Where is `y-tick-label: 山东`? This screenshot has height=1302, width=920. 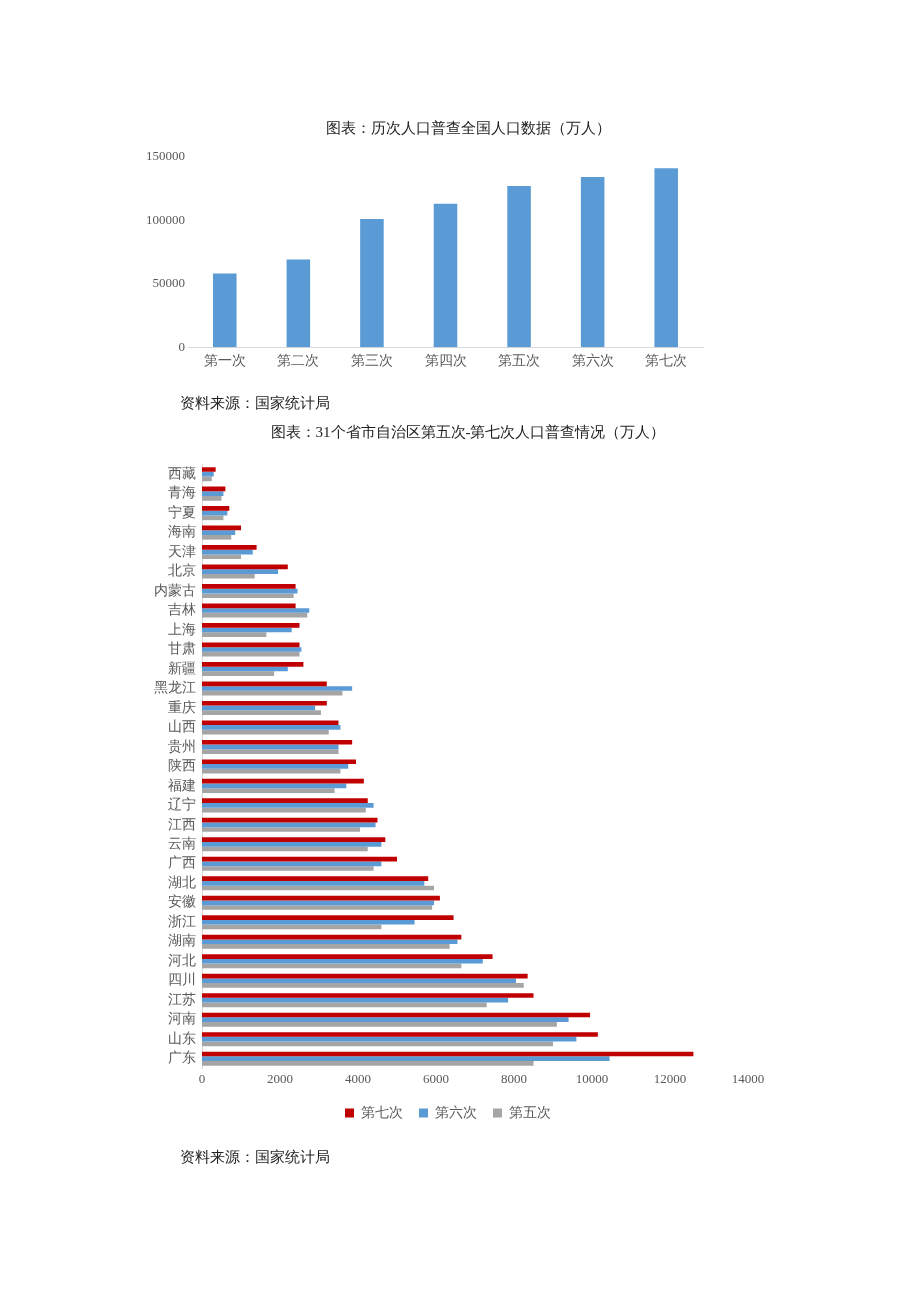 y-tick-label: 山东 is located at coordinates (182, 1038).